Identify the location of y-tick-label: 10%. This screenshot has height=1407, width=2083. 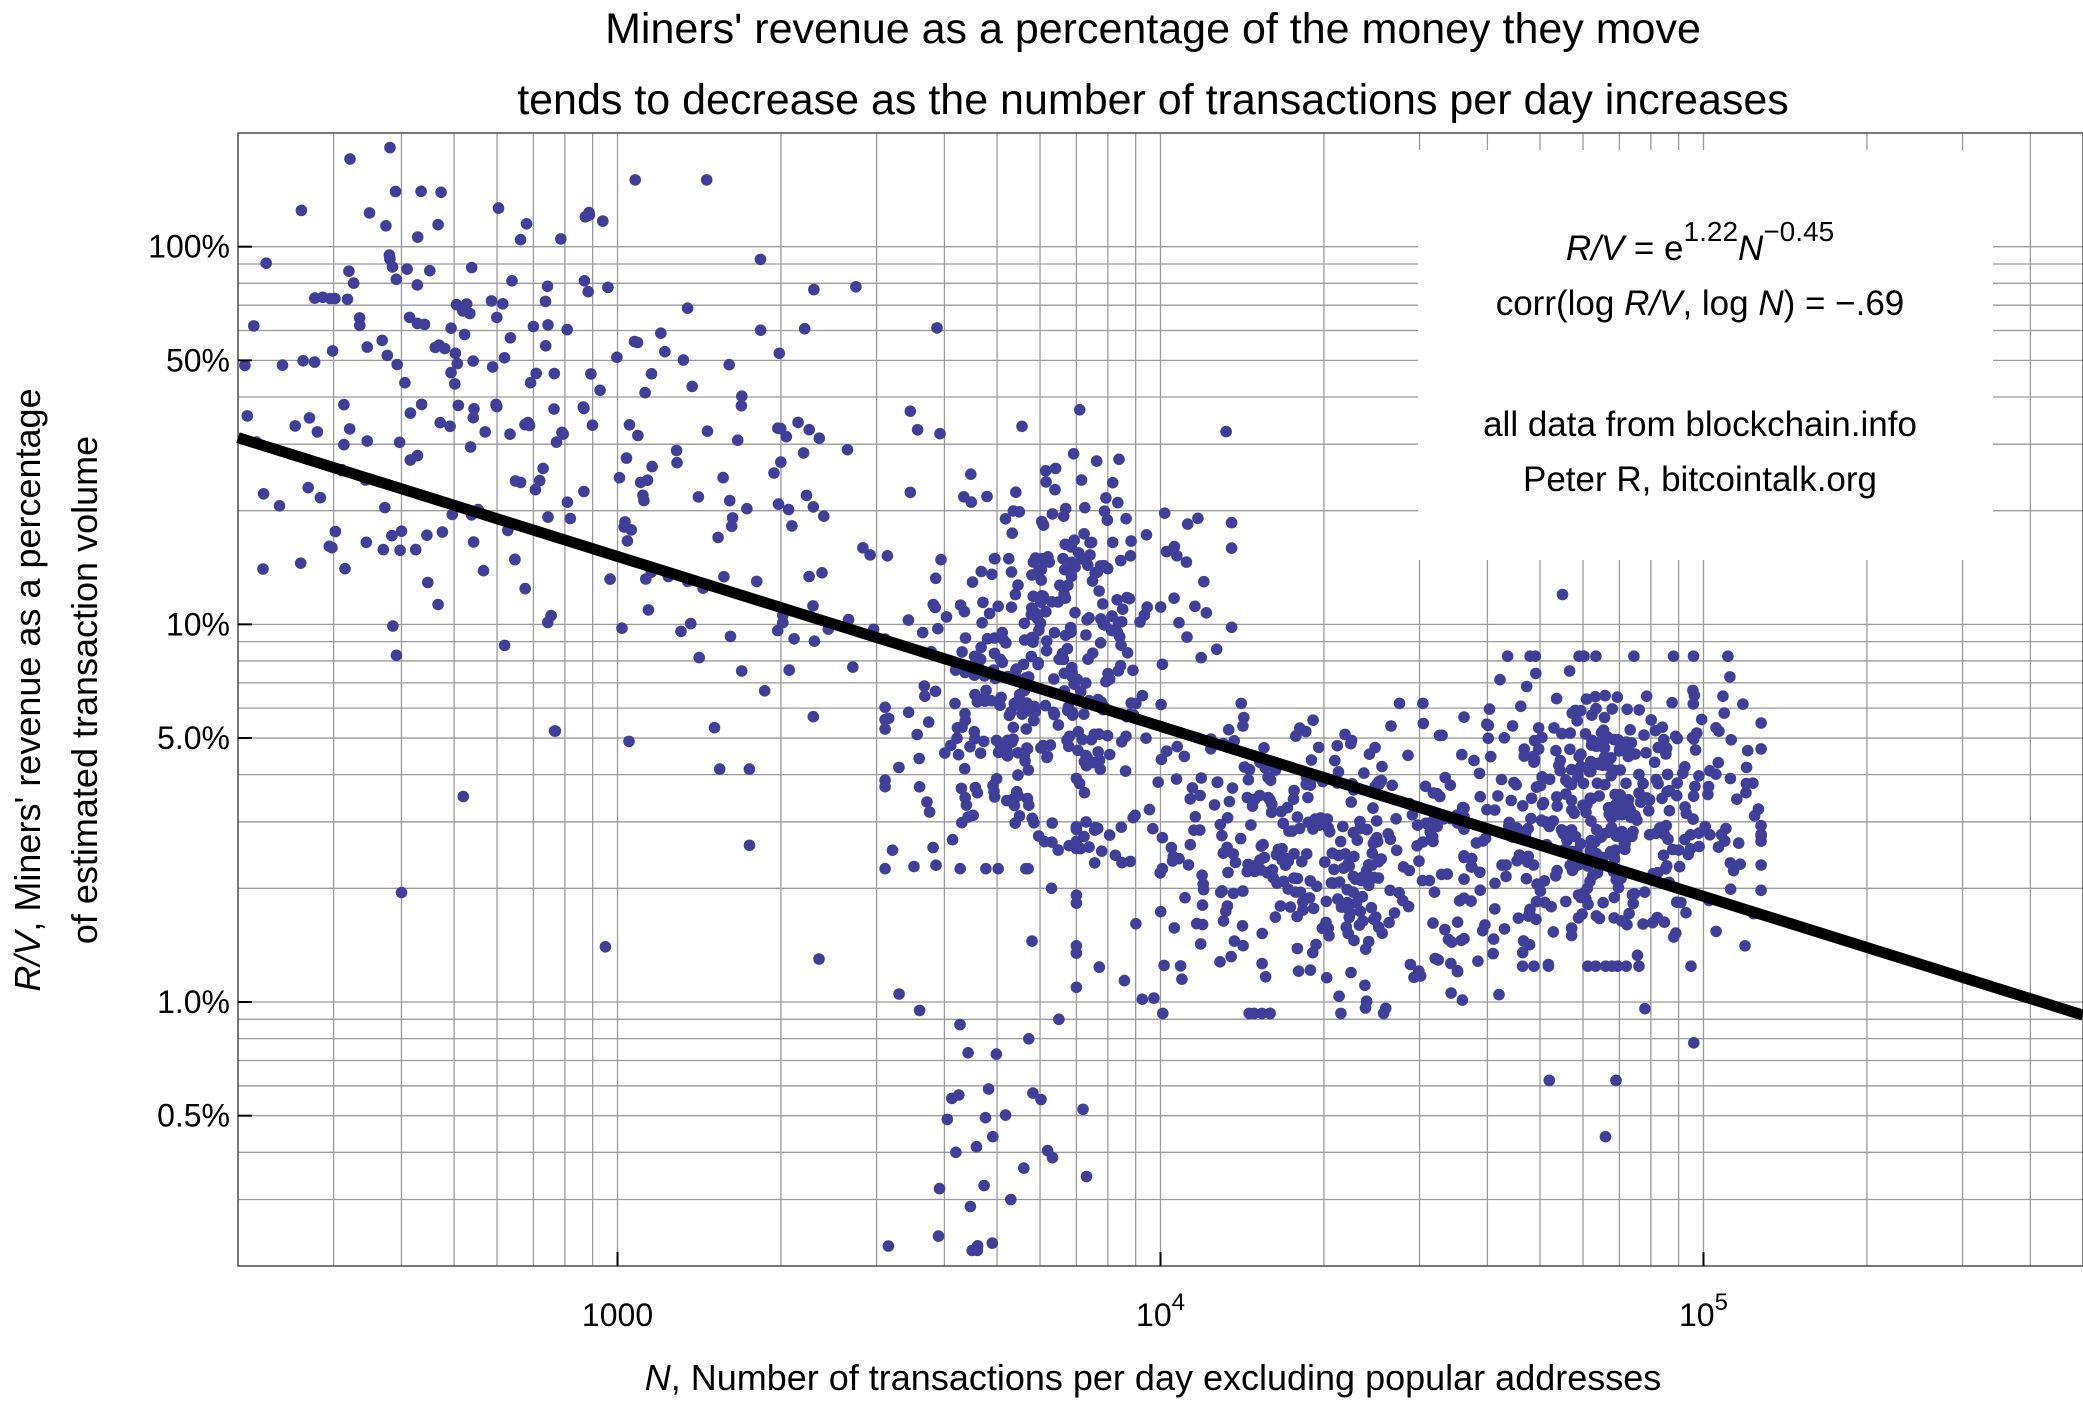
(198, 624).